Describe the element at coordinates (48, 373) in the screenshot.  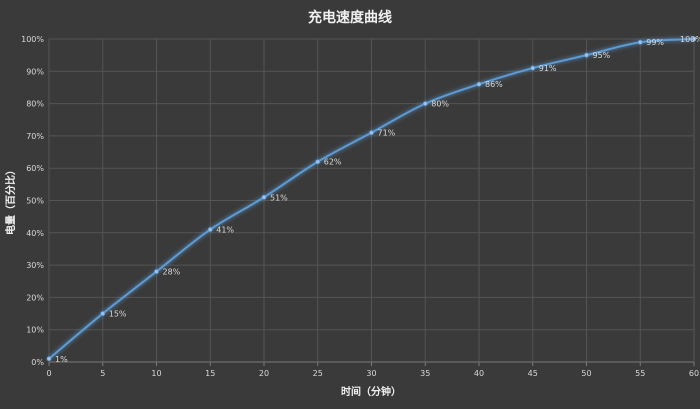
I see `x-tick-label: 0` at that location.